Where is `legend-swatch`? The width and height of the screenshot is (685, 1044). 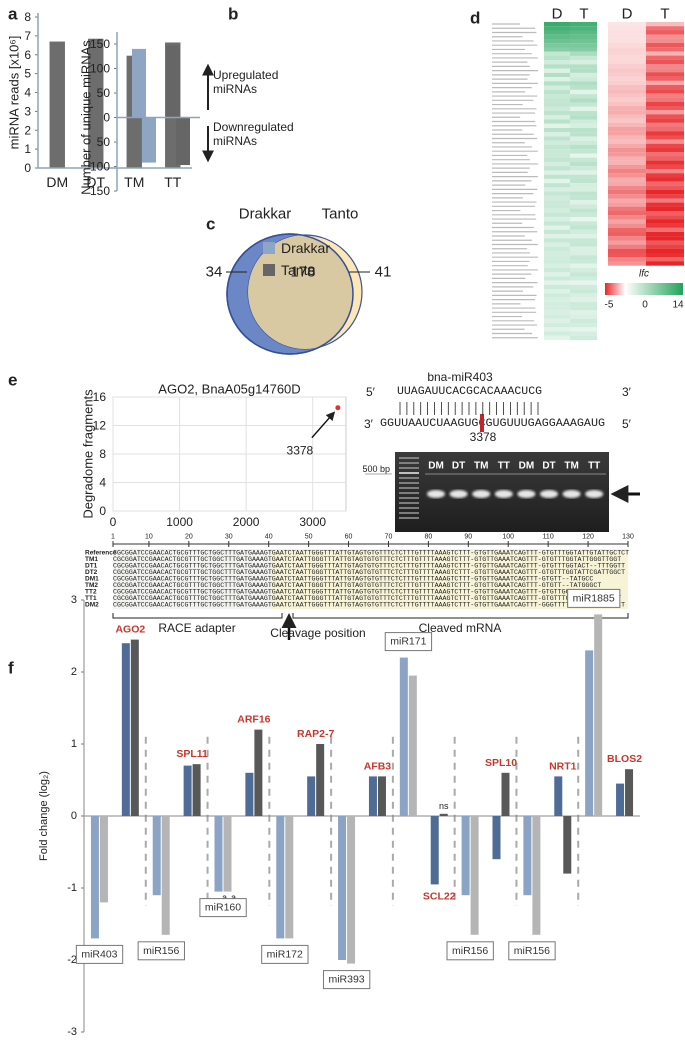 legend-swatch is located at coordinates (269, 270).